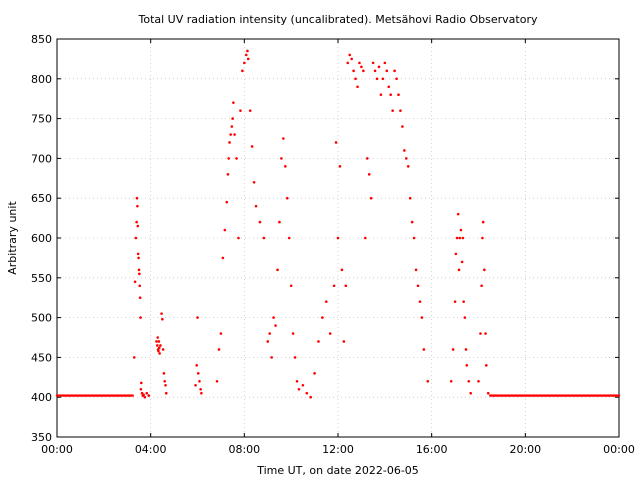  What do you see at coordinates (41, 238) in the screenshot?
I see `y-tick-label: 600` at bounding box center [41, 238].